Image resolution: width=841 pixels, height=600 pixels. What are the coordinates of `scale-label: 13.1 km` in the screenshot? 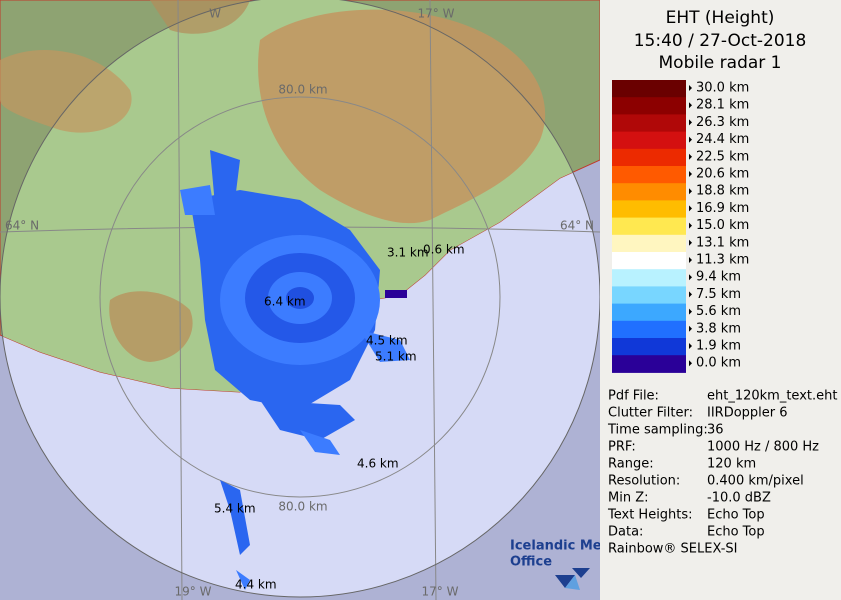 It's located at (722, 242).